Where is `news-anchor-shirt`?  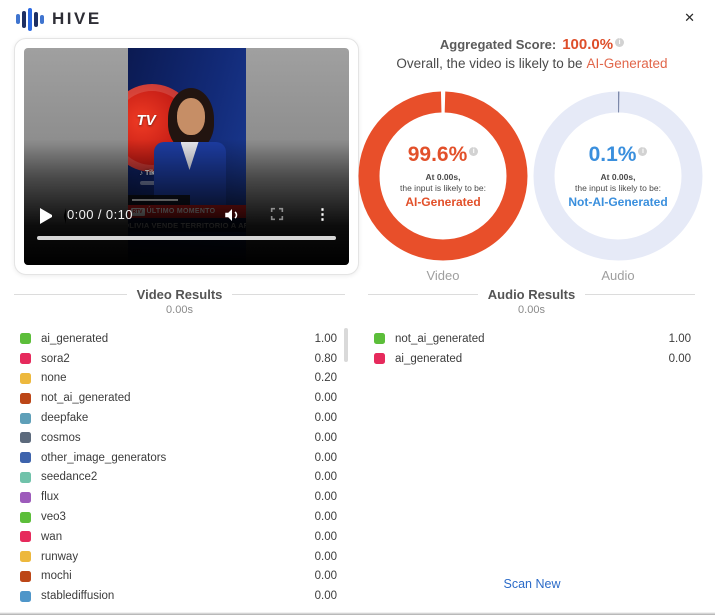 news-anchor-shirt is located at coordinates (189, 156).